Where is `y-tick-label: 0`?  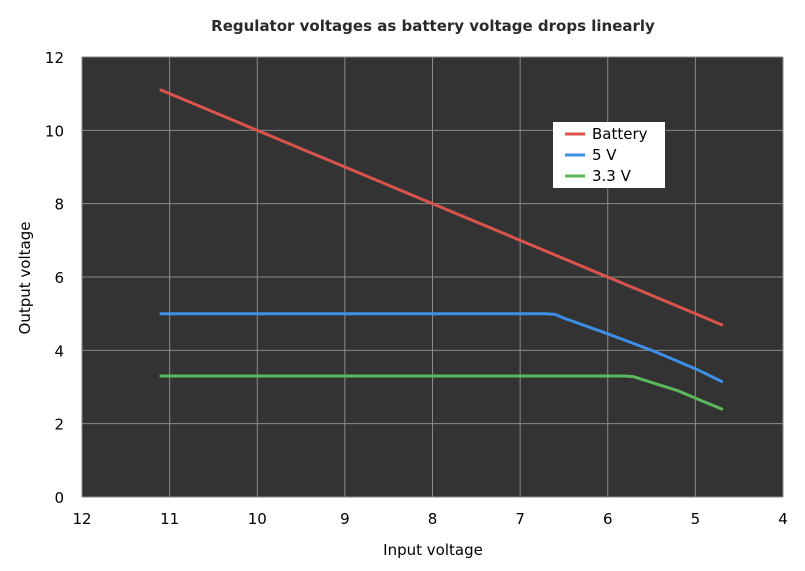 y-tick-label: 0 is located at coordinates (59, 498).